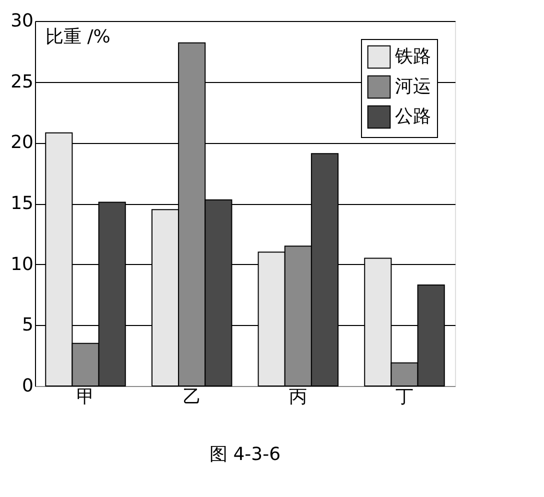 Image resolution: width=544 pixels, height=497 pixels. Describe the element at coordinates (78, 37) in the screenshot. I see `y-axis-title: 比重 /%` at that location.